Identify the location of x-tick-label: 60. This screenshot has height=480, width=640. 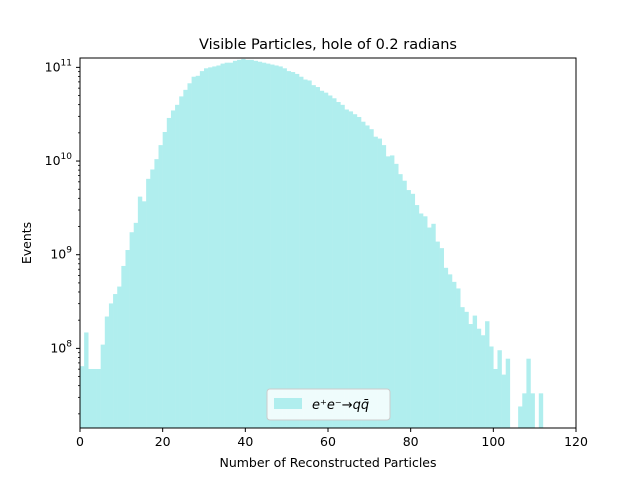
(328, 441).